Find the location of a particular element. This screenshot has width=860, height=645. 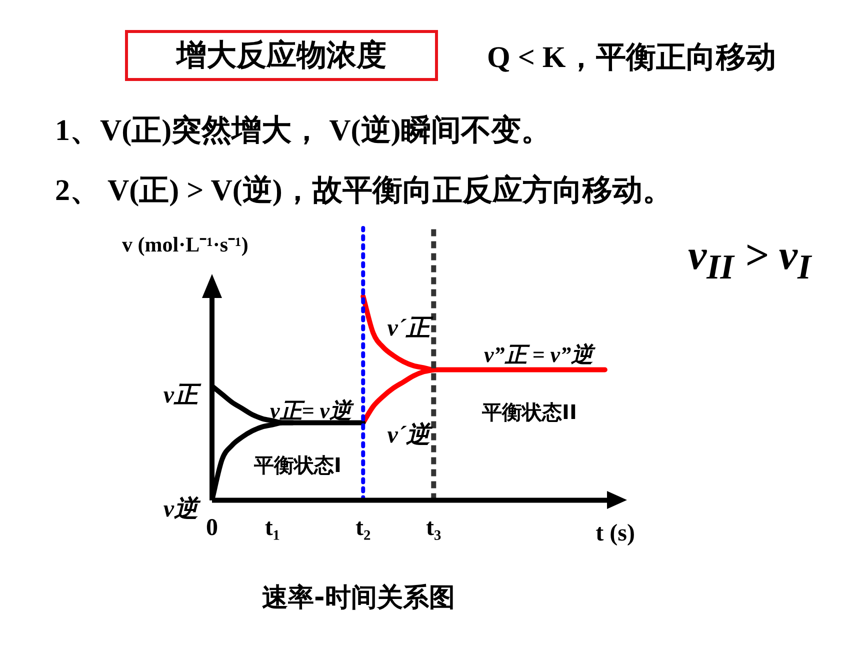

annotation: v正= v逆 is located at coordinates (311, 411).